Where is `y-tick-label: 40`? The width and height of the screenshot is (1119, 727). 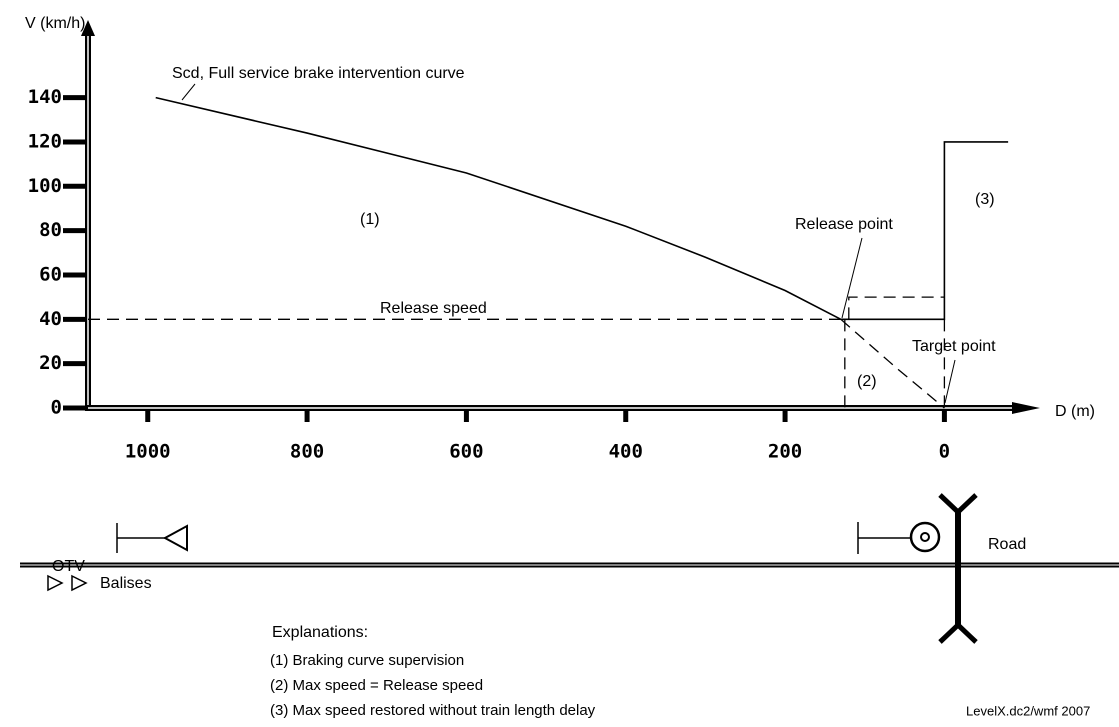 y-tick-label: 40 is located at coordinates (50, 319).